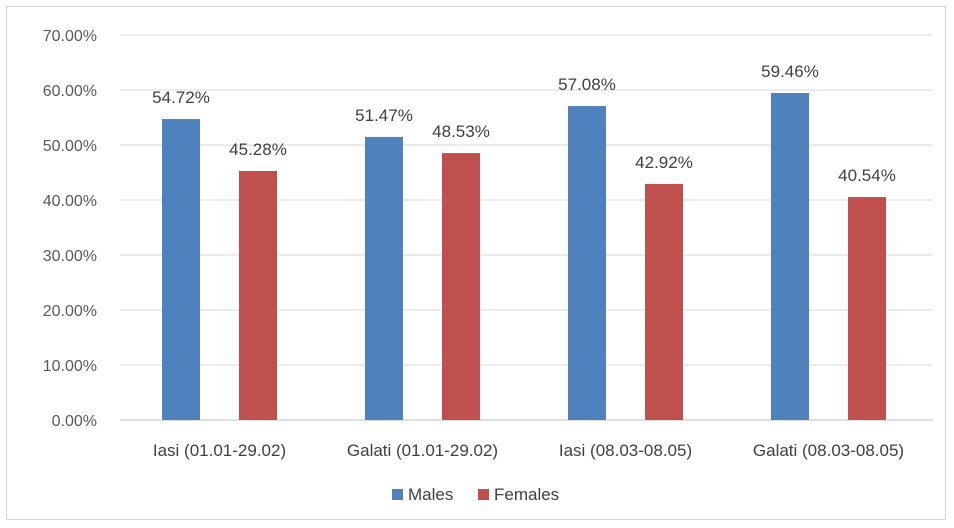 Image resolution: width=954 pixels, height=528 pixels. What do you see at coordinates (70, 91) in the screenshot?
I see `y-tick-label: 60.00%` at bounding box center [70, 91].